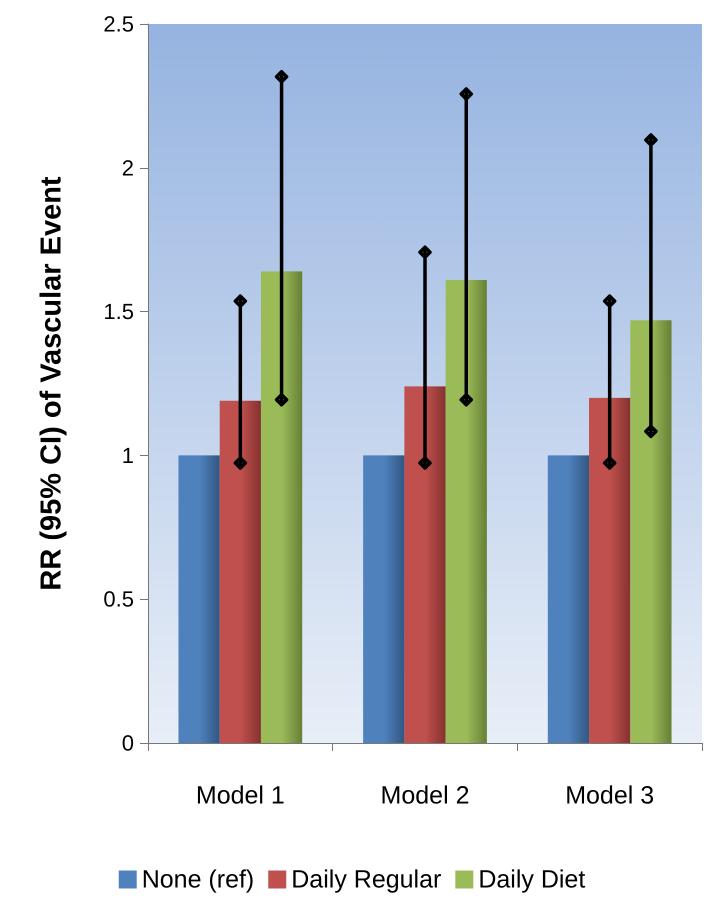  What do you see at coordinates (198, 880) in the screenshot?
I see `legend-label: None (ref)` at bounding box center [198, 880].